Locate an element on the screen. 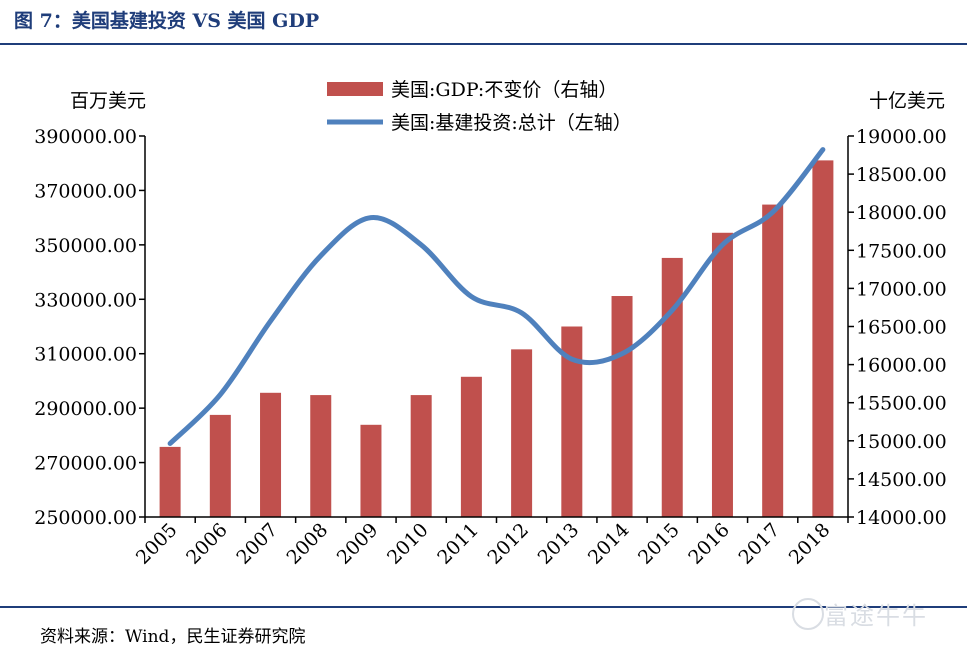  legend-bar-label: 美国:GDP:不变价（右轴） is located at coordinates (504, 90).